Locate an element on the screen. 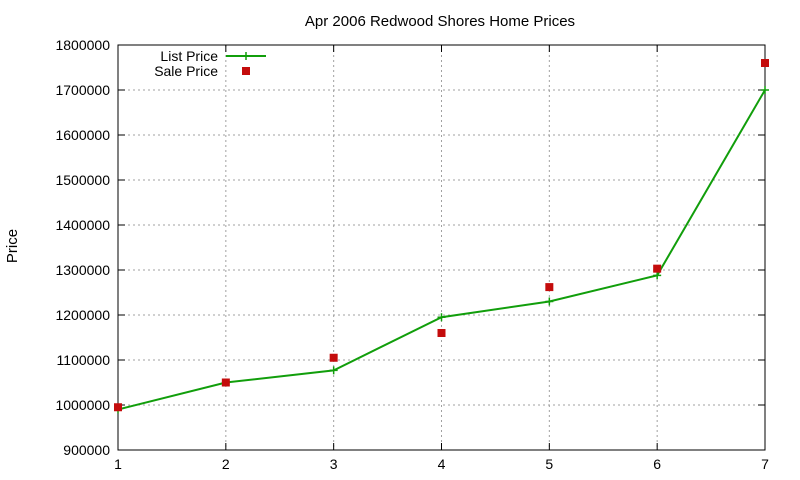  y-tick-label: 1500000 is located at coordinates (82, 180).